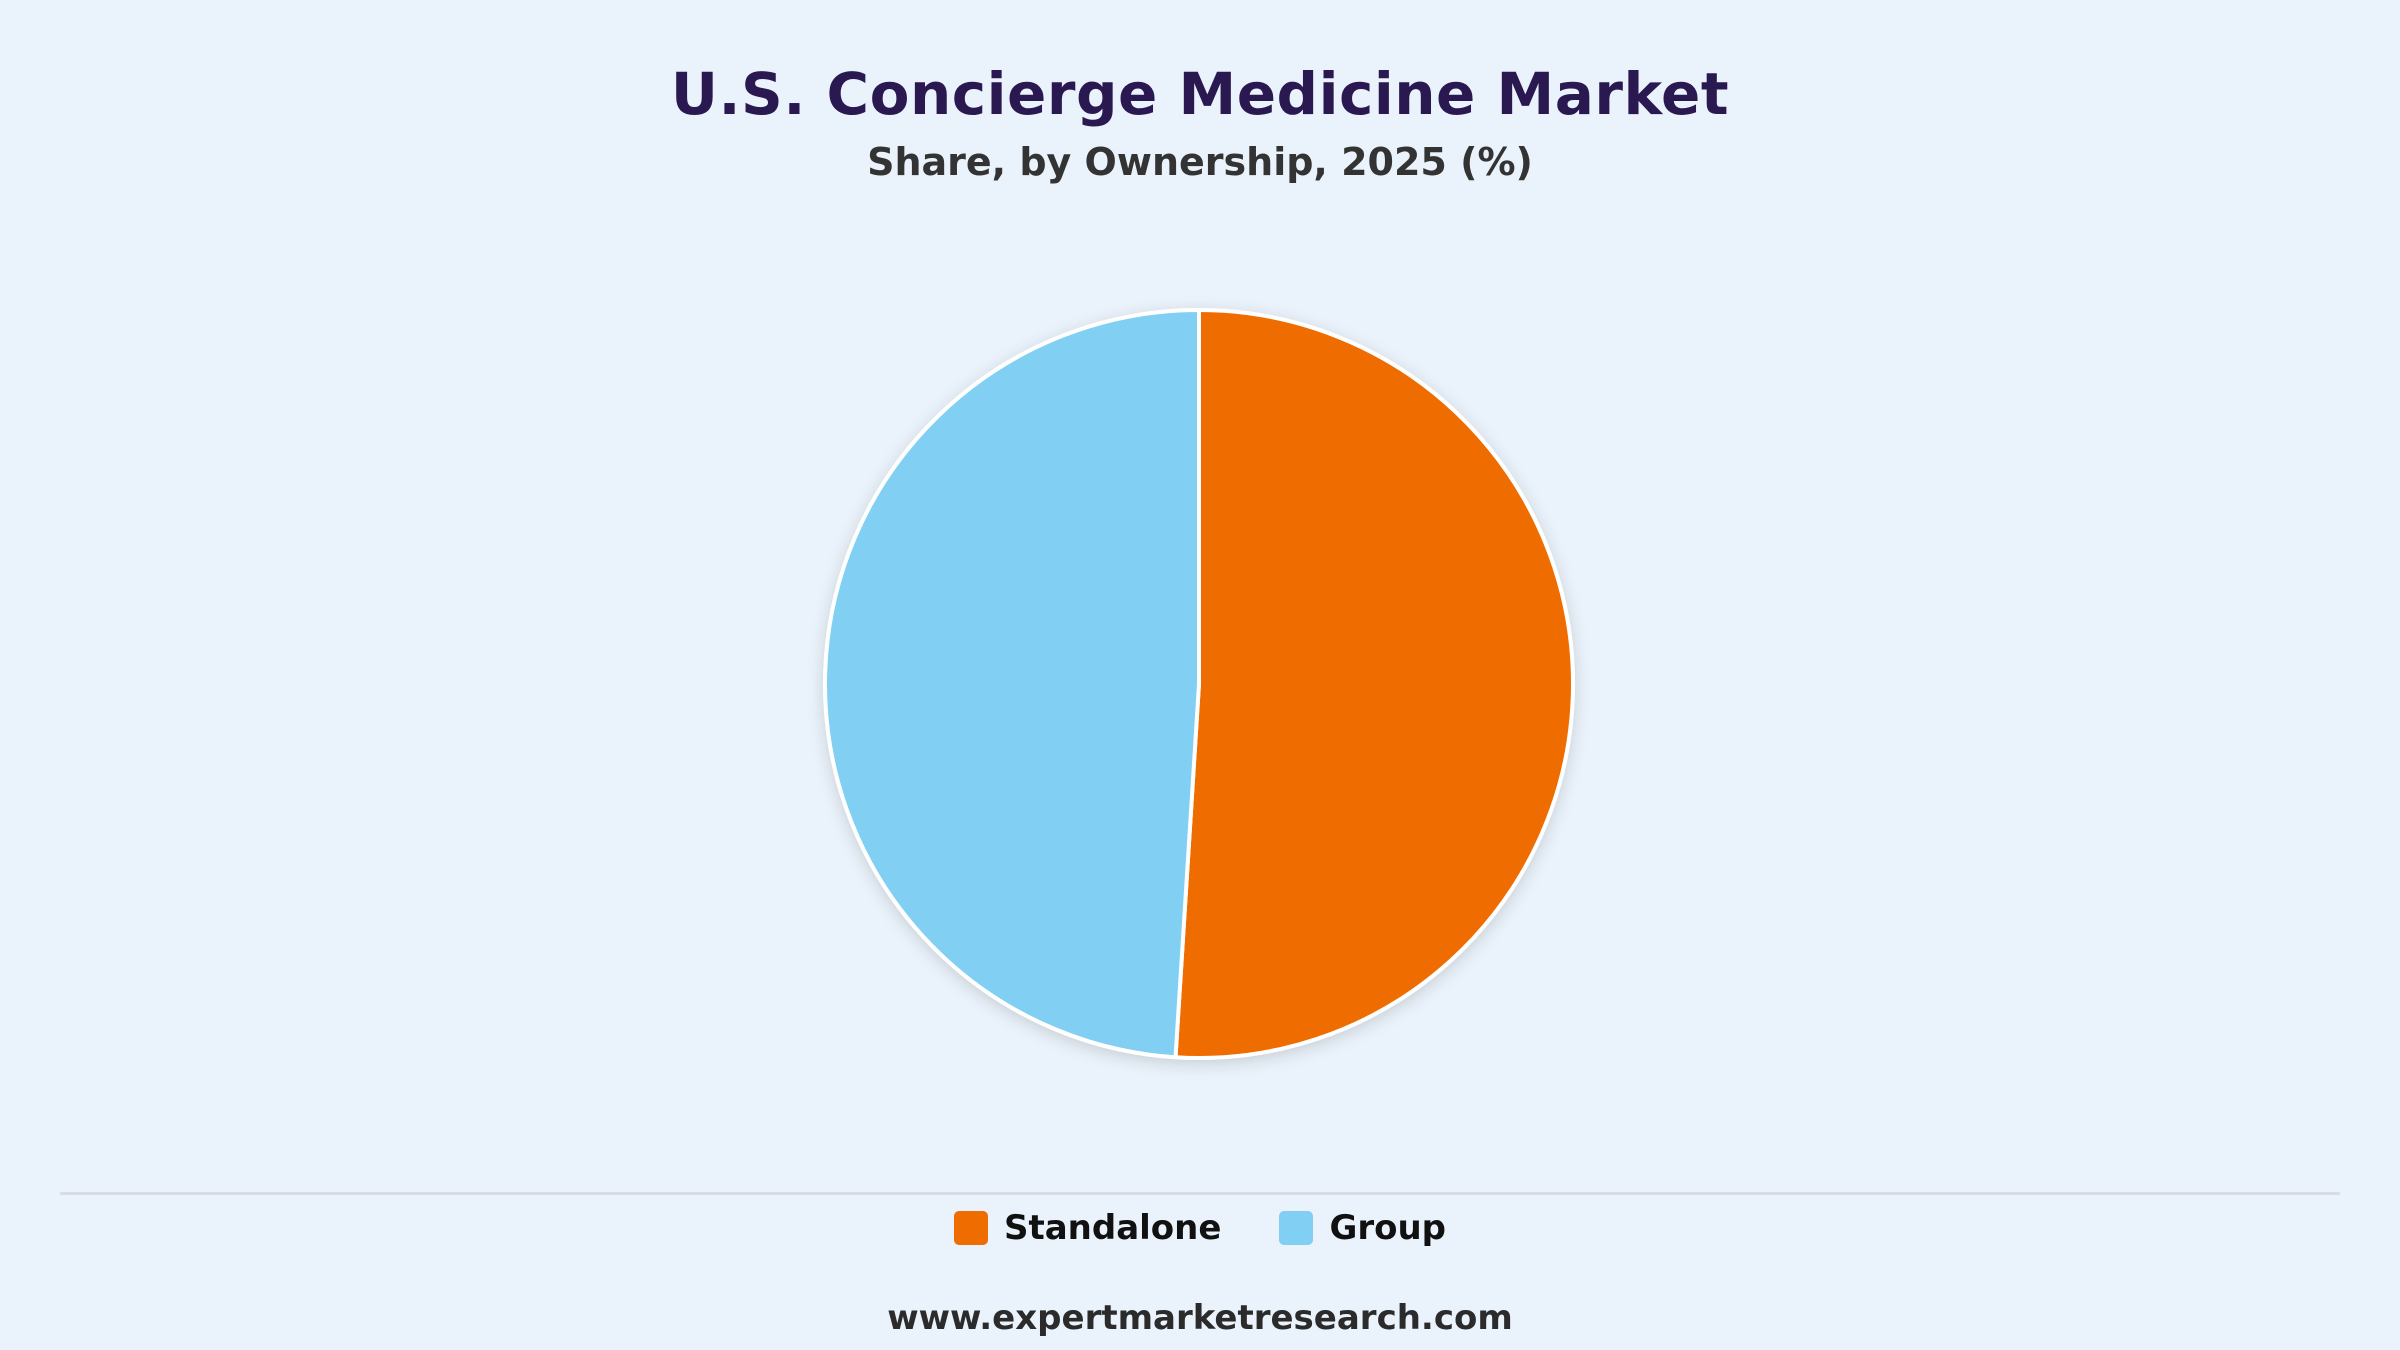  Describe the element at coordinates (1388, 1228) in the screenshot. I see `legend-label-group: Group` at that location.